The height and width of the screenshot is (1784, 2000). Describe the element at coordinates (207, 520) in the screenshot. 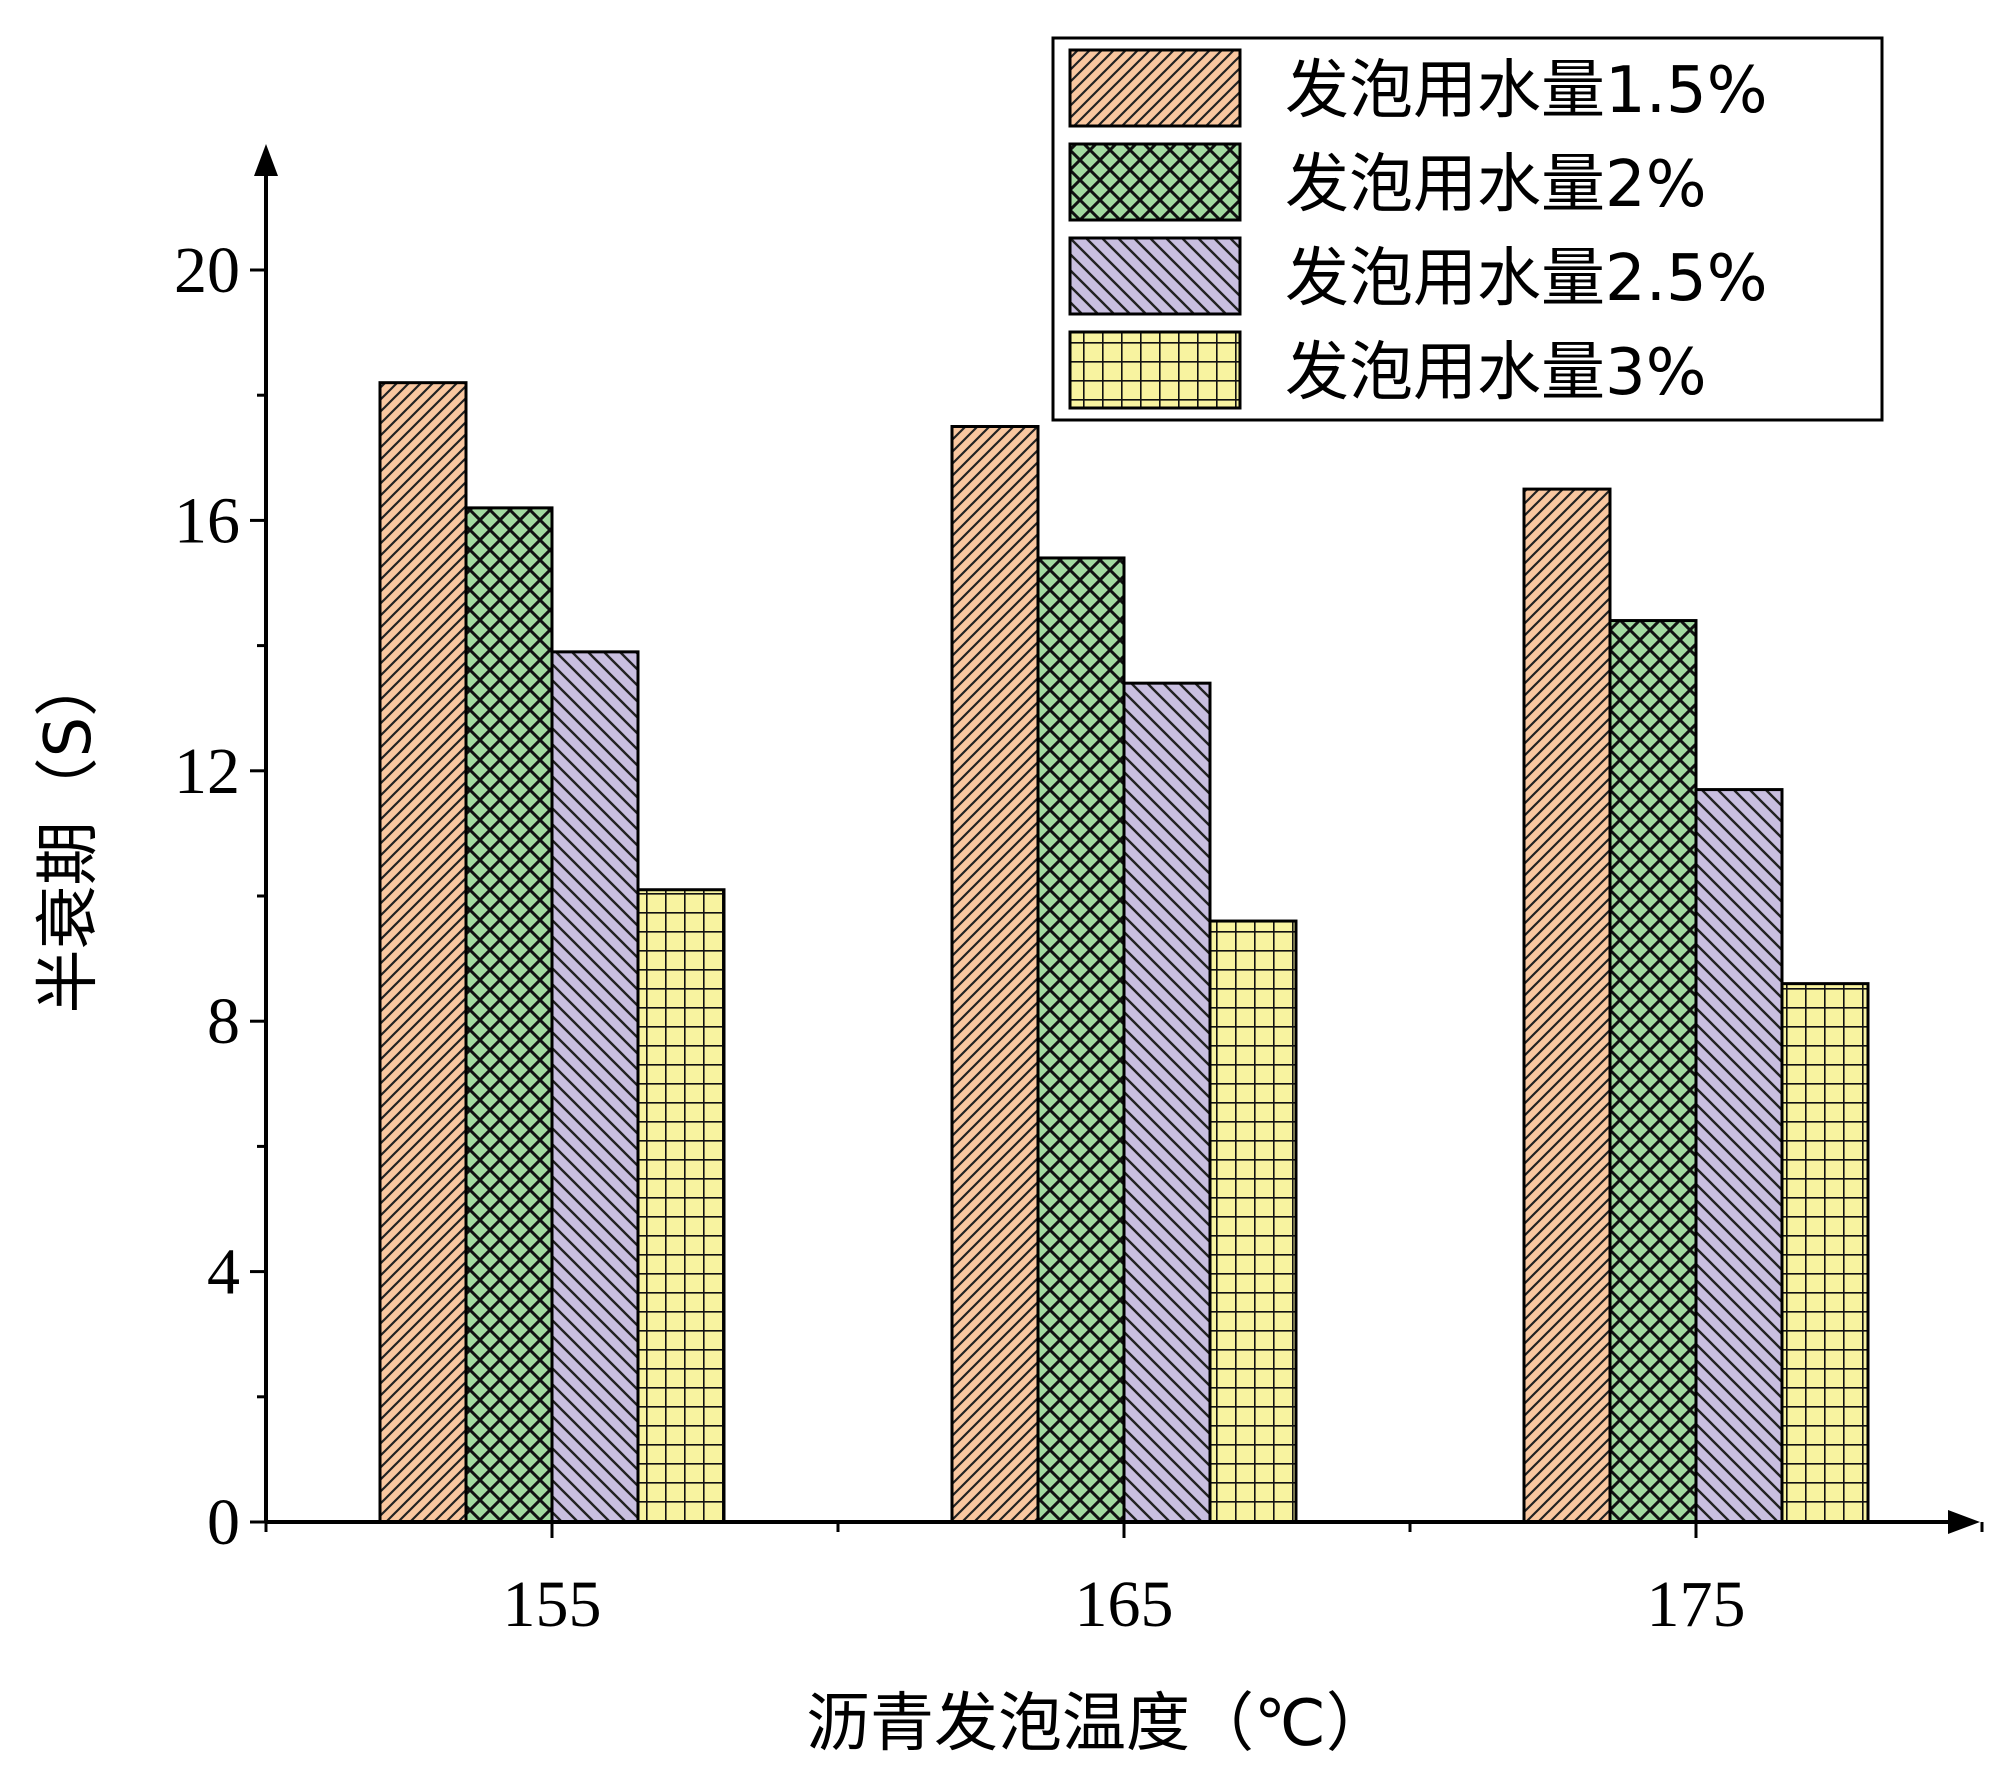

I see `y-tick-label: 16` at that location.